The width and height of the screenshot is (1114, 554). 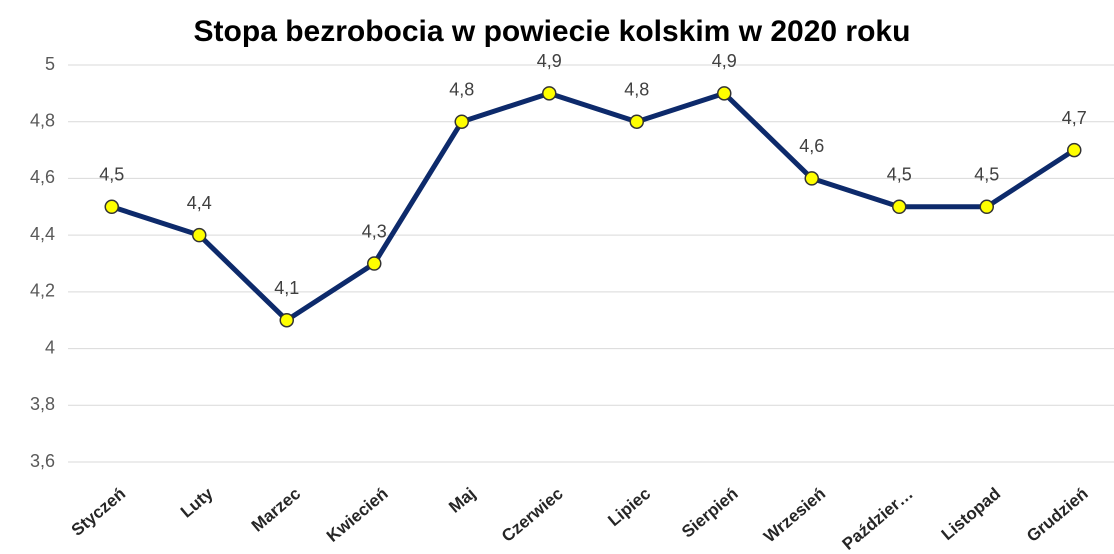 I want to click on y-tick-label: 4,6, so click(x=42, y=177).